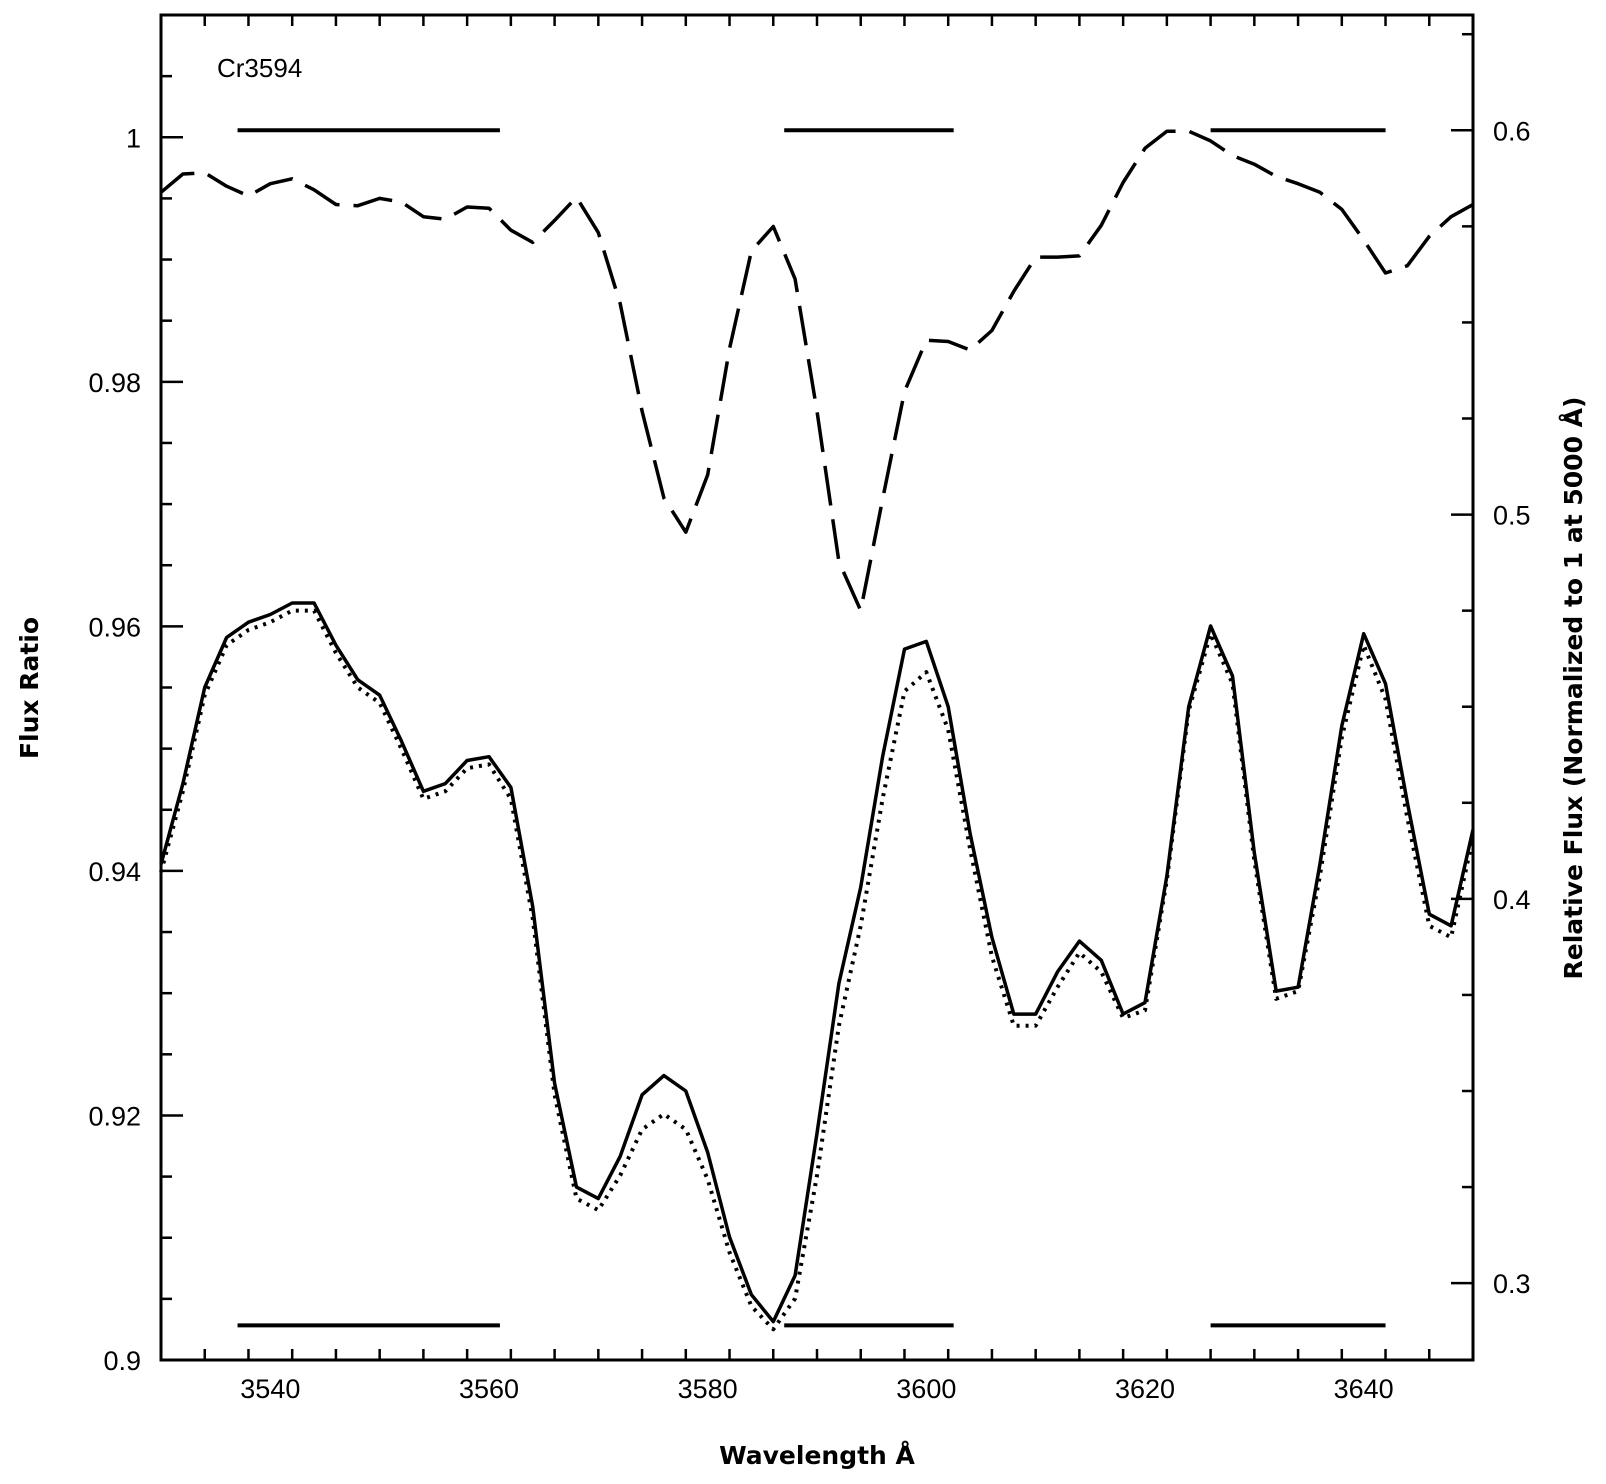 The height and width of the screenshot is (1484, 1606). What do you see at coordinates (1512, 900) in the screenshot?
I see `y-tick-label-right: 0.4` at bounding box center [1512, 900].